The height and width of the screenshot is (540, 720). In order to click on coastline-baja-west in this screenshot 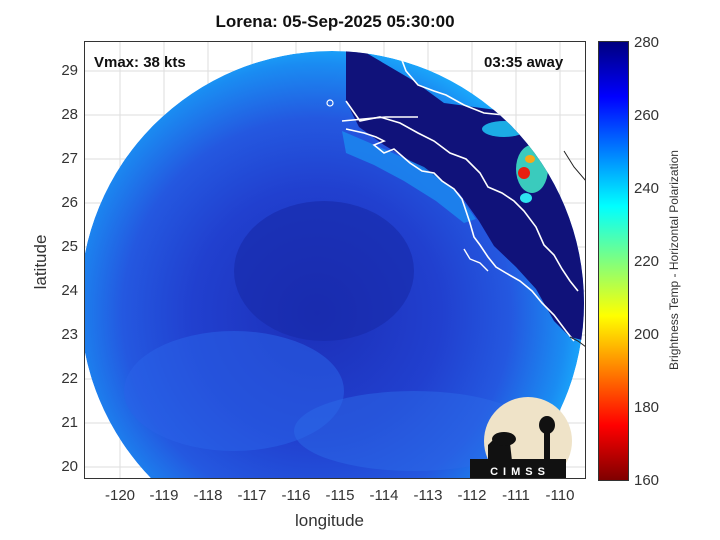, I will do `click(460, 235)`.